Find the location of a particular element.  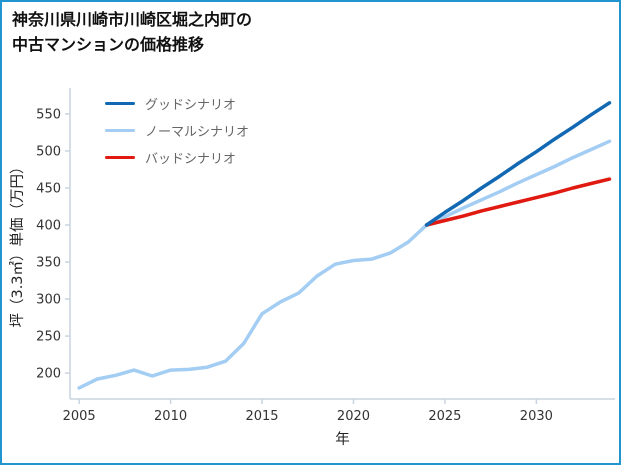

x-axis-title: 年 is located at coordinates (342, 439).